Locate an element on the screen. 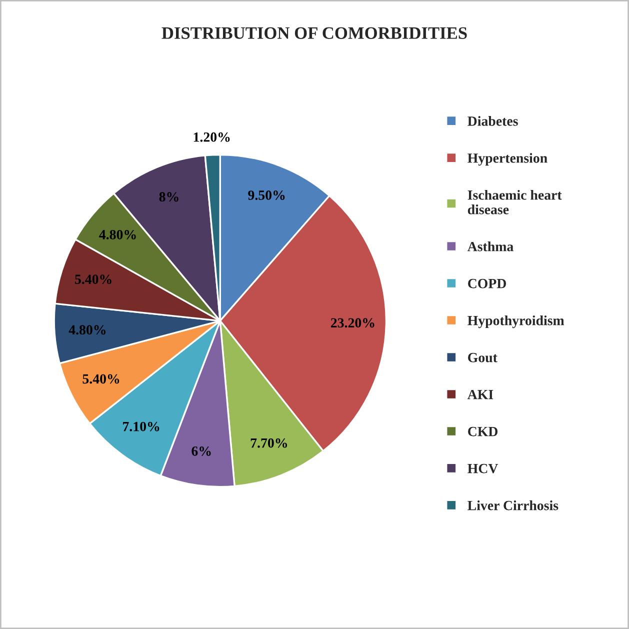 The height and width of the screenshot is (629, 629). legend-label: Ischaemic heart disease is located at coordinates (515, 202).